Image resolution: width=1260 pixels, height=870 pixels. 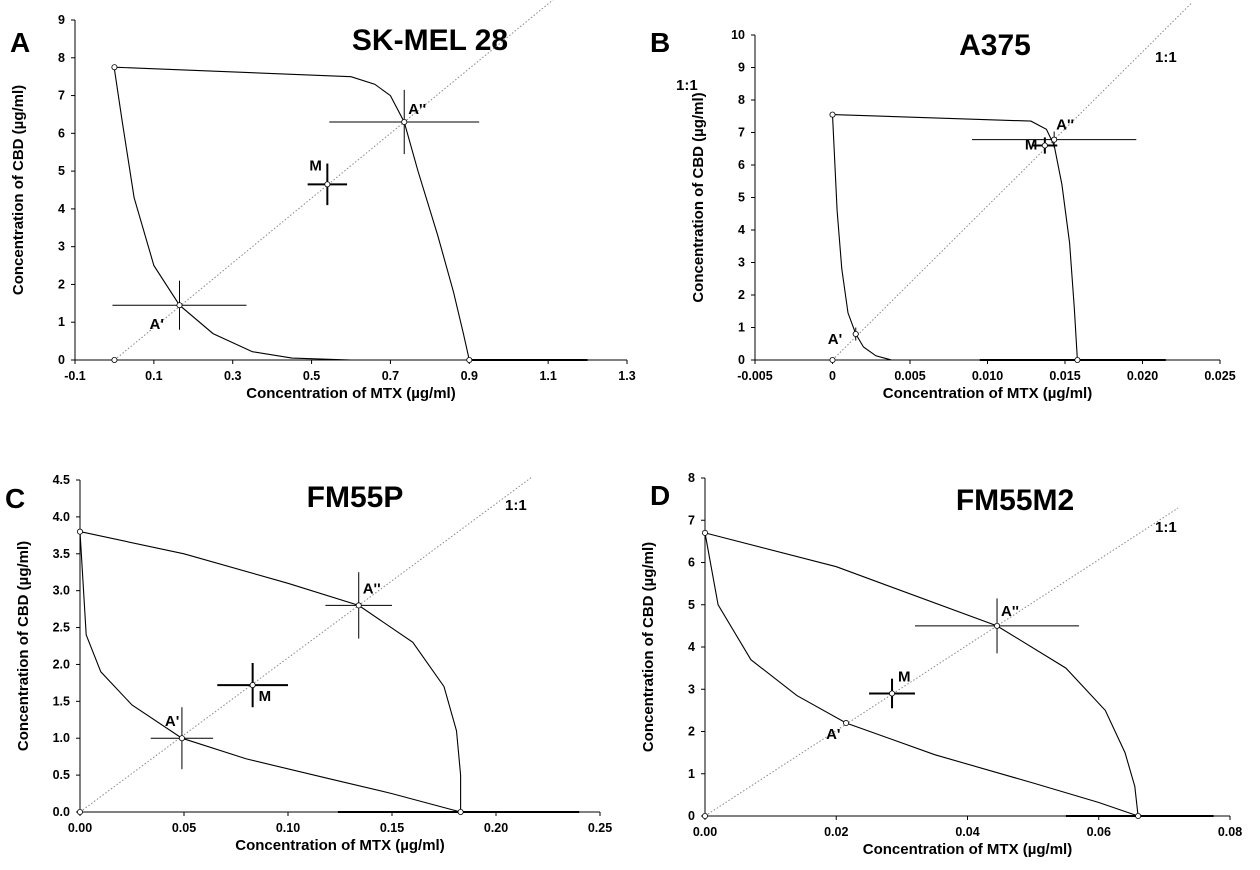 What do you see at coordinates (836, 832) in the screenshot?
I see `x-tick-label: 0.02` at bounding box center [836, 832].